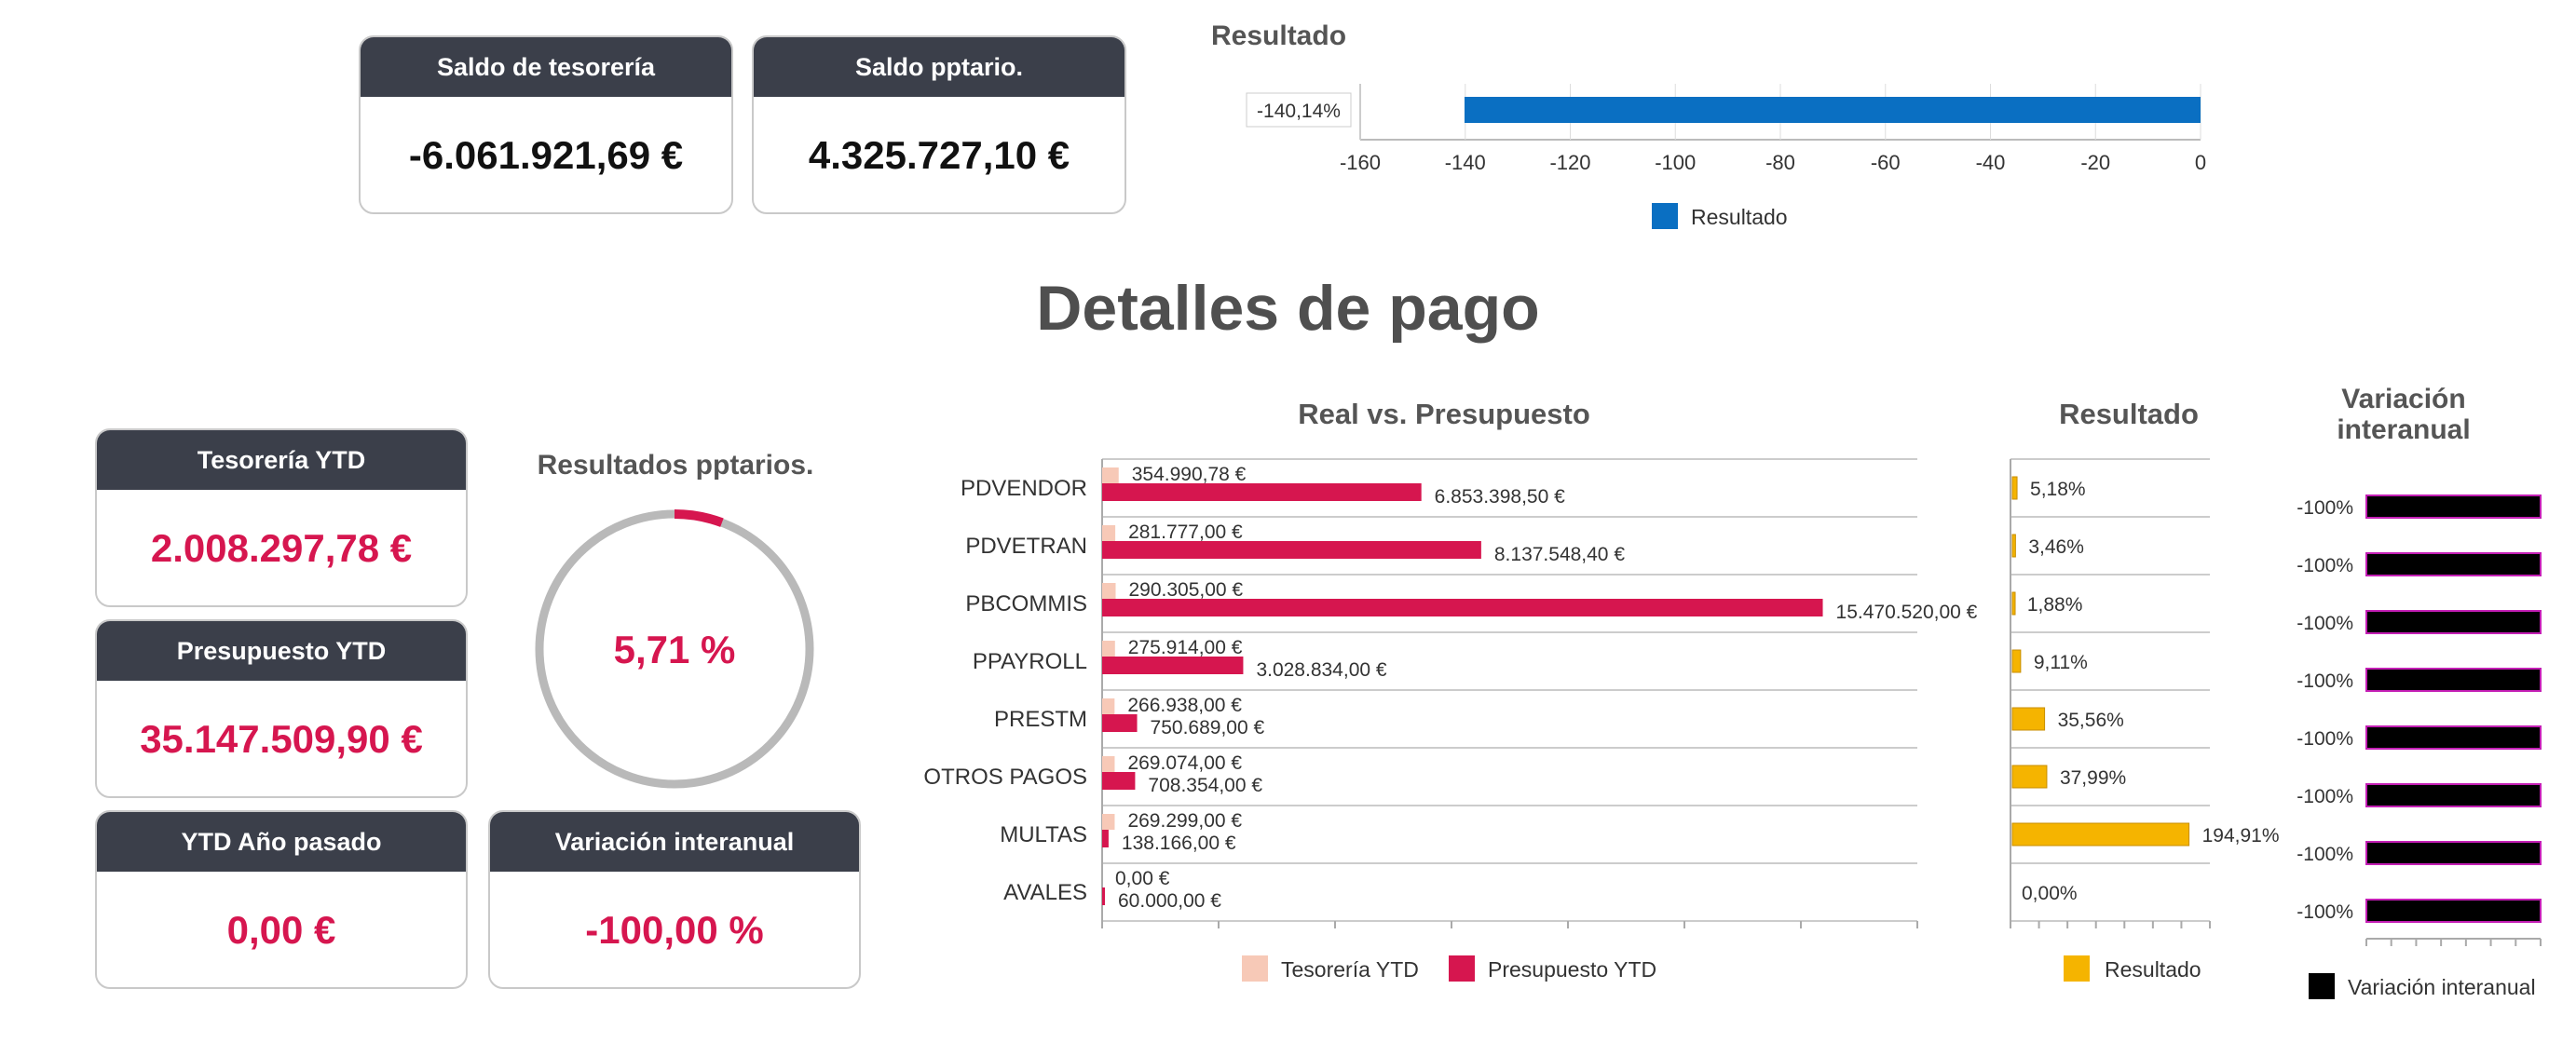 Image resolution: width=2576 pixels, height=1043 pixels. What do you see at coordinates (1184, 705) in the screenshot?
I see `data-label-tesoreria: 266.938,00 €` at bounding box center [1184, 705].